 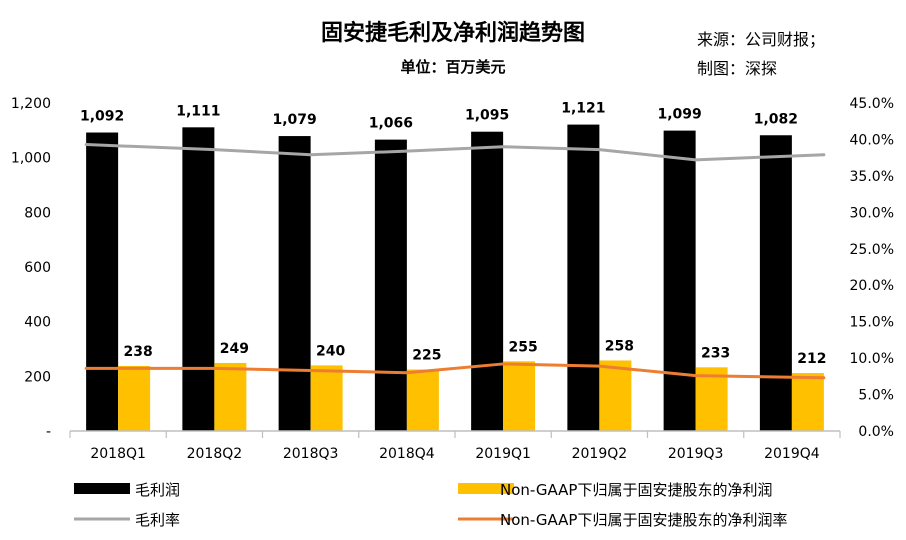 I want to click on source-note: 来源：公司财报；, so click(x=761, y=39).